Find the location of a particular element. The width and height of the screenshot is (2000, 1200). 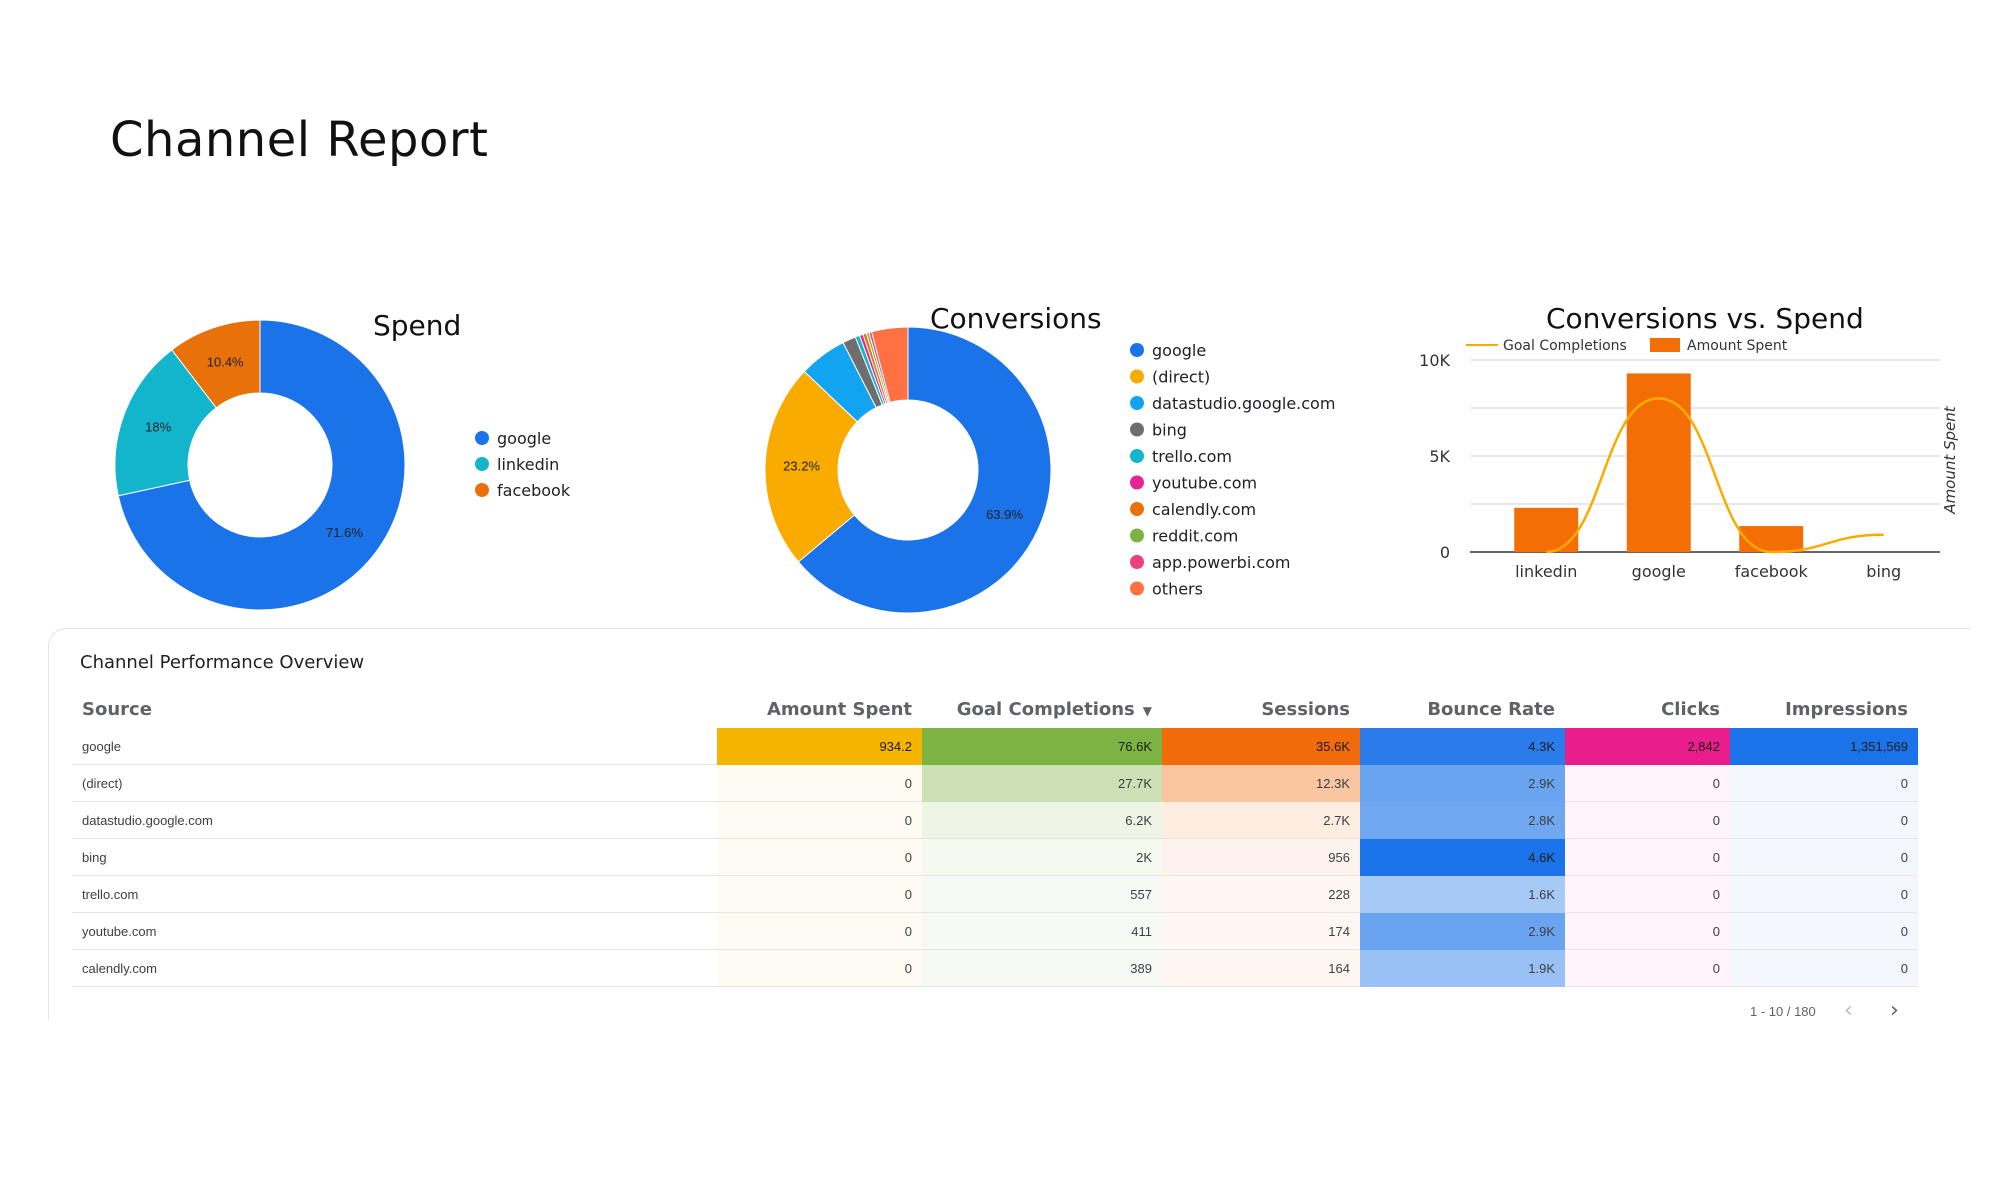

legend-dot-app-powerbi-com is located at coordinates (1137, 562).